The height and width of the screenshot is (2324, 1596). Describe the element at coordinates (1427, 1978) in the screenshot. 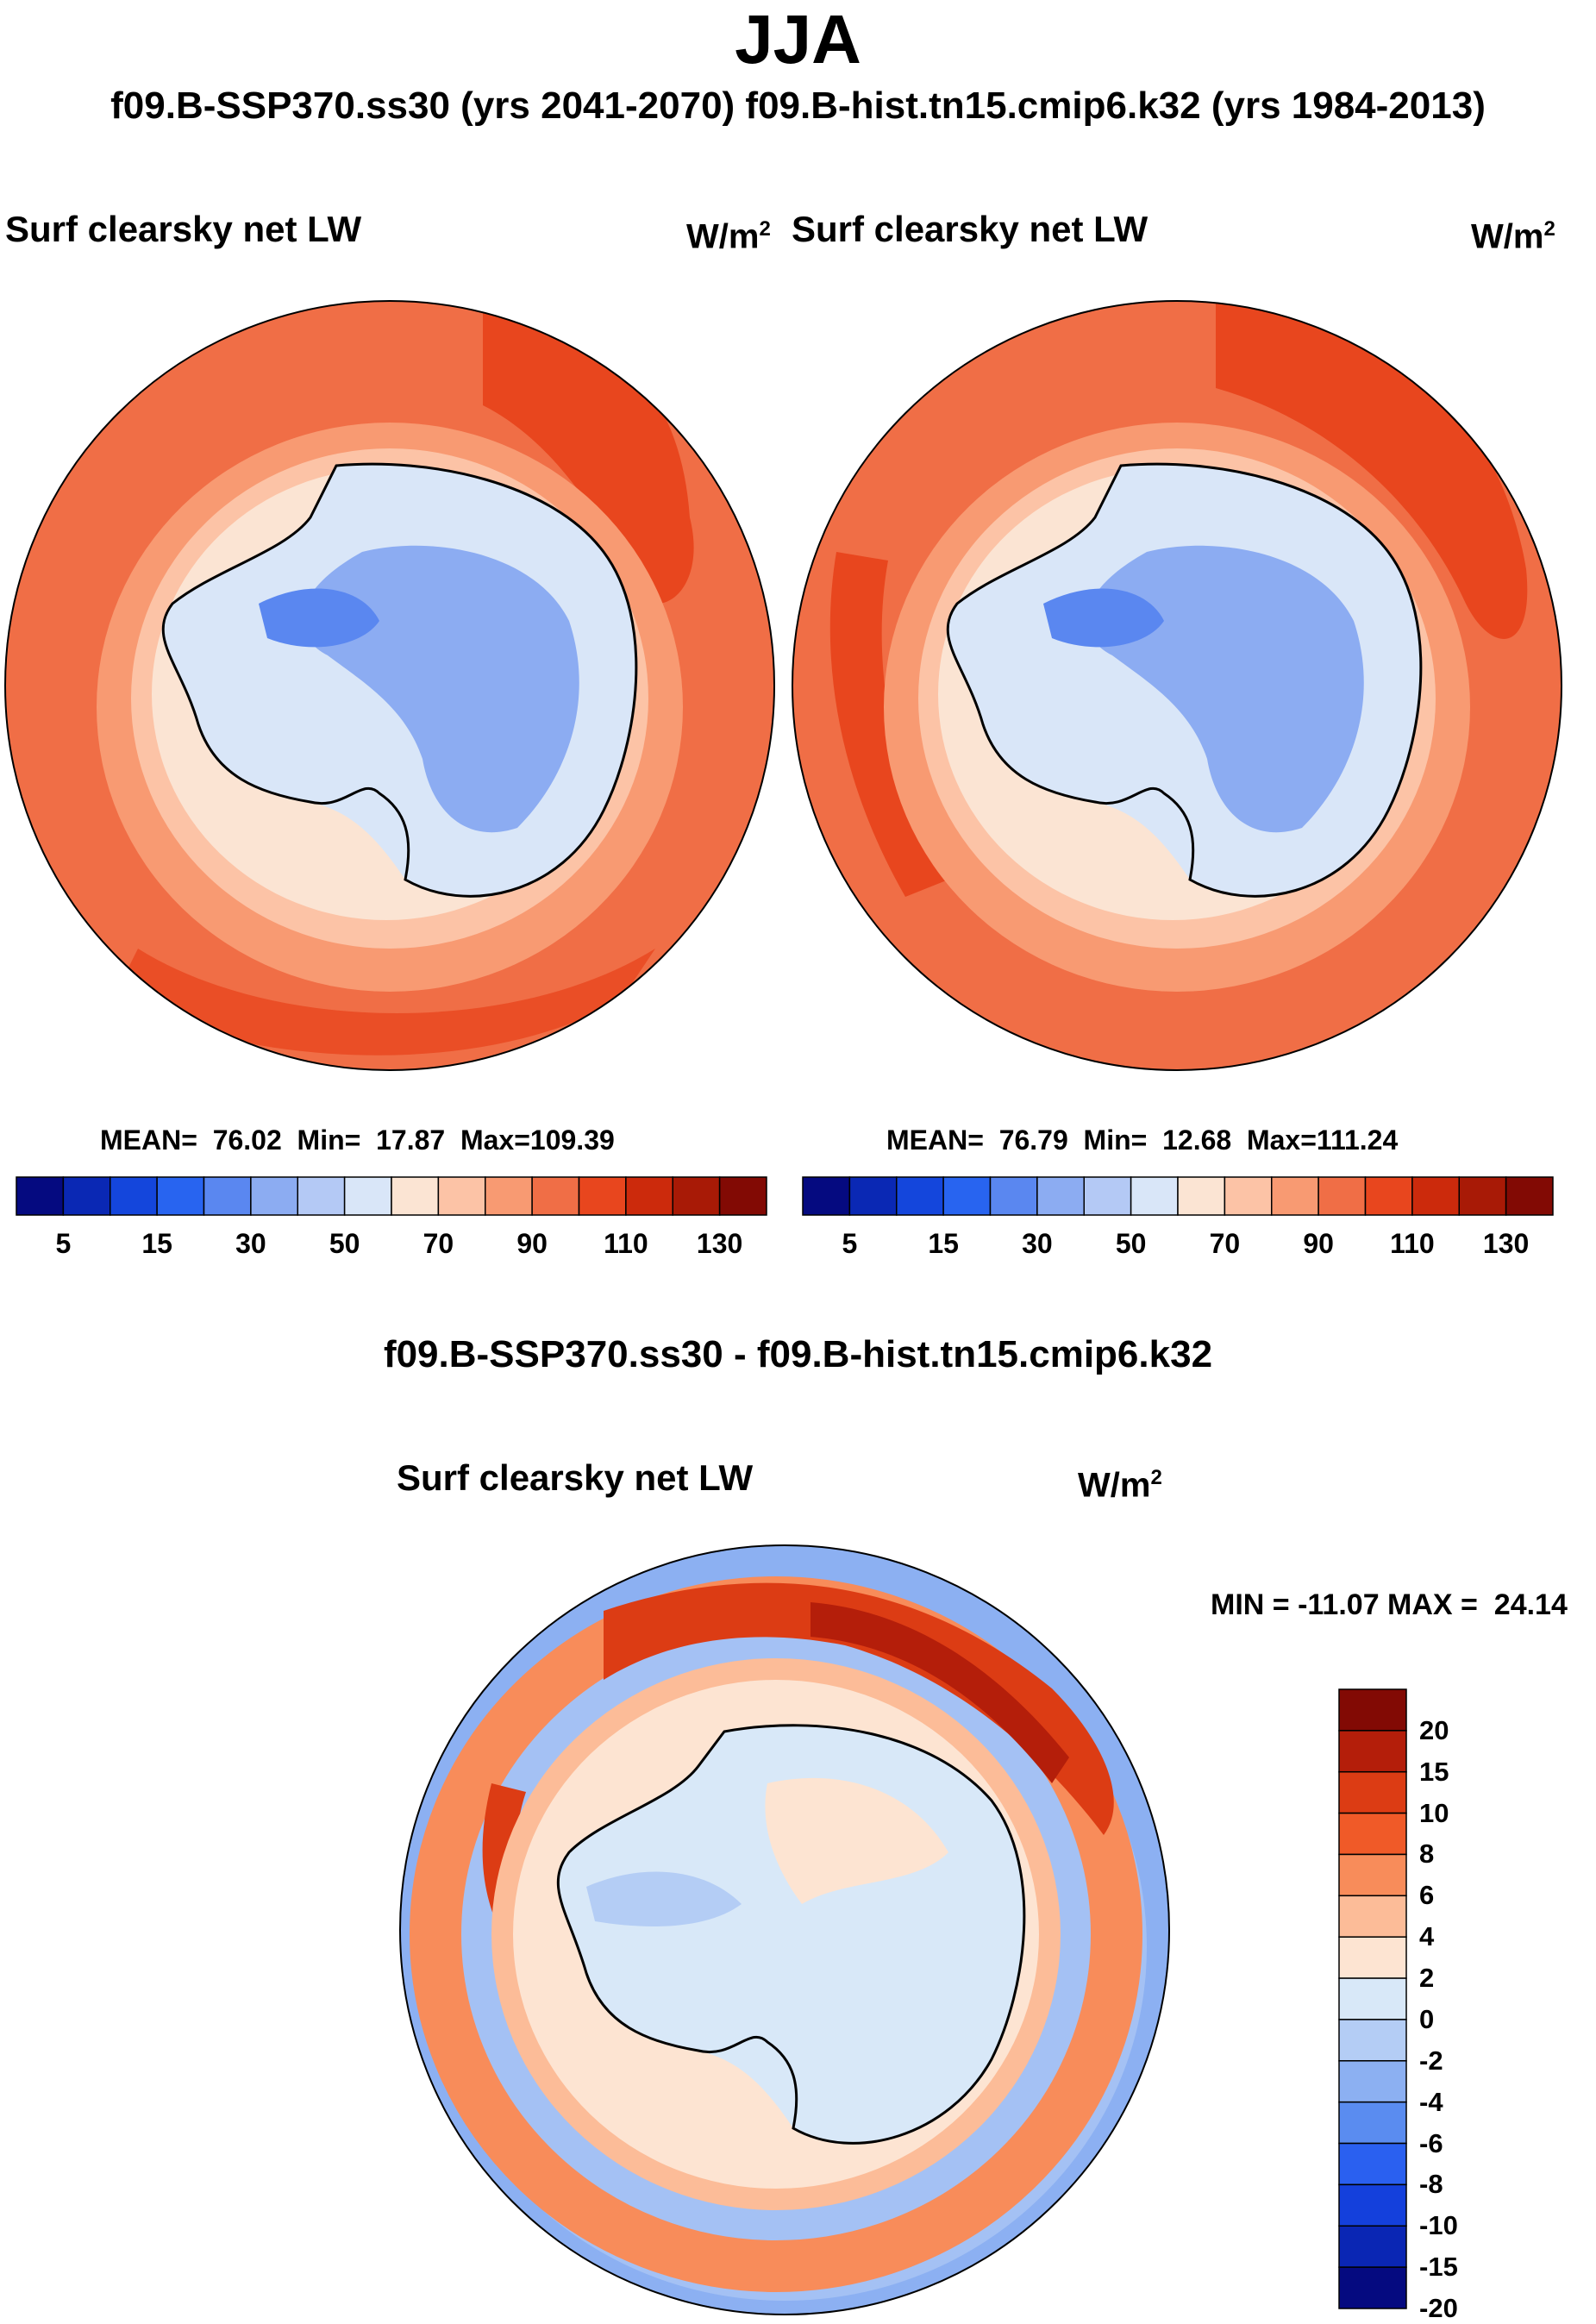

I see `diff-colorbar-tick-label: 2` at that location.